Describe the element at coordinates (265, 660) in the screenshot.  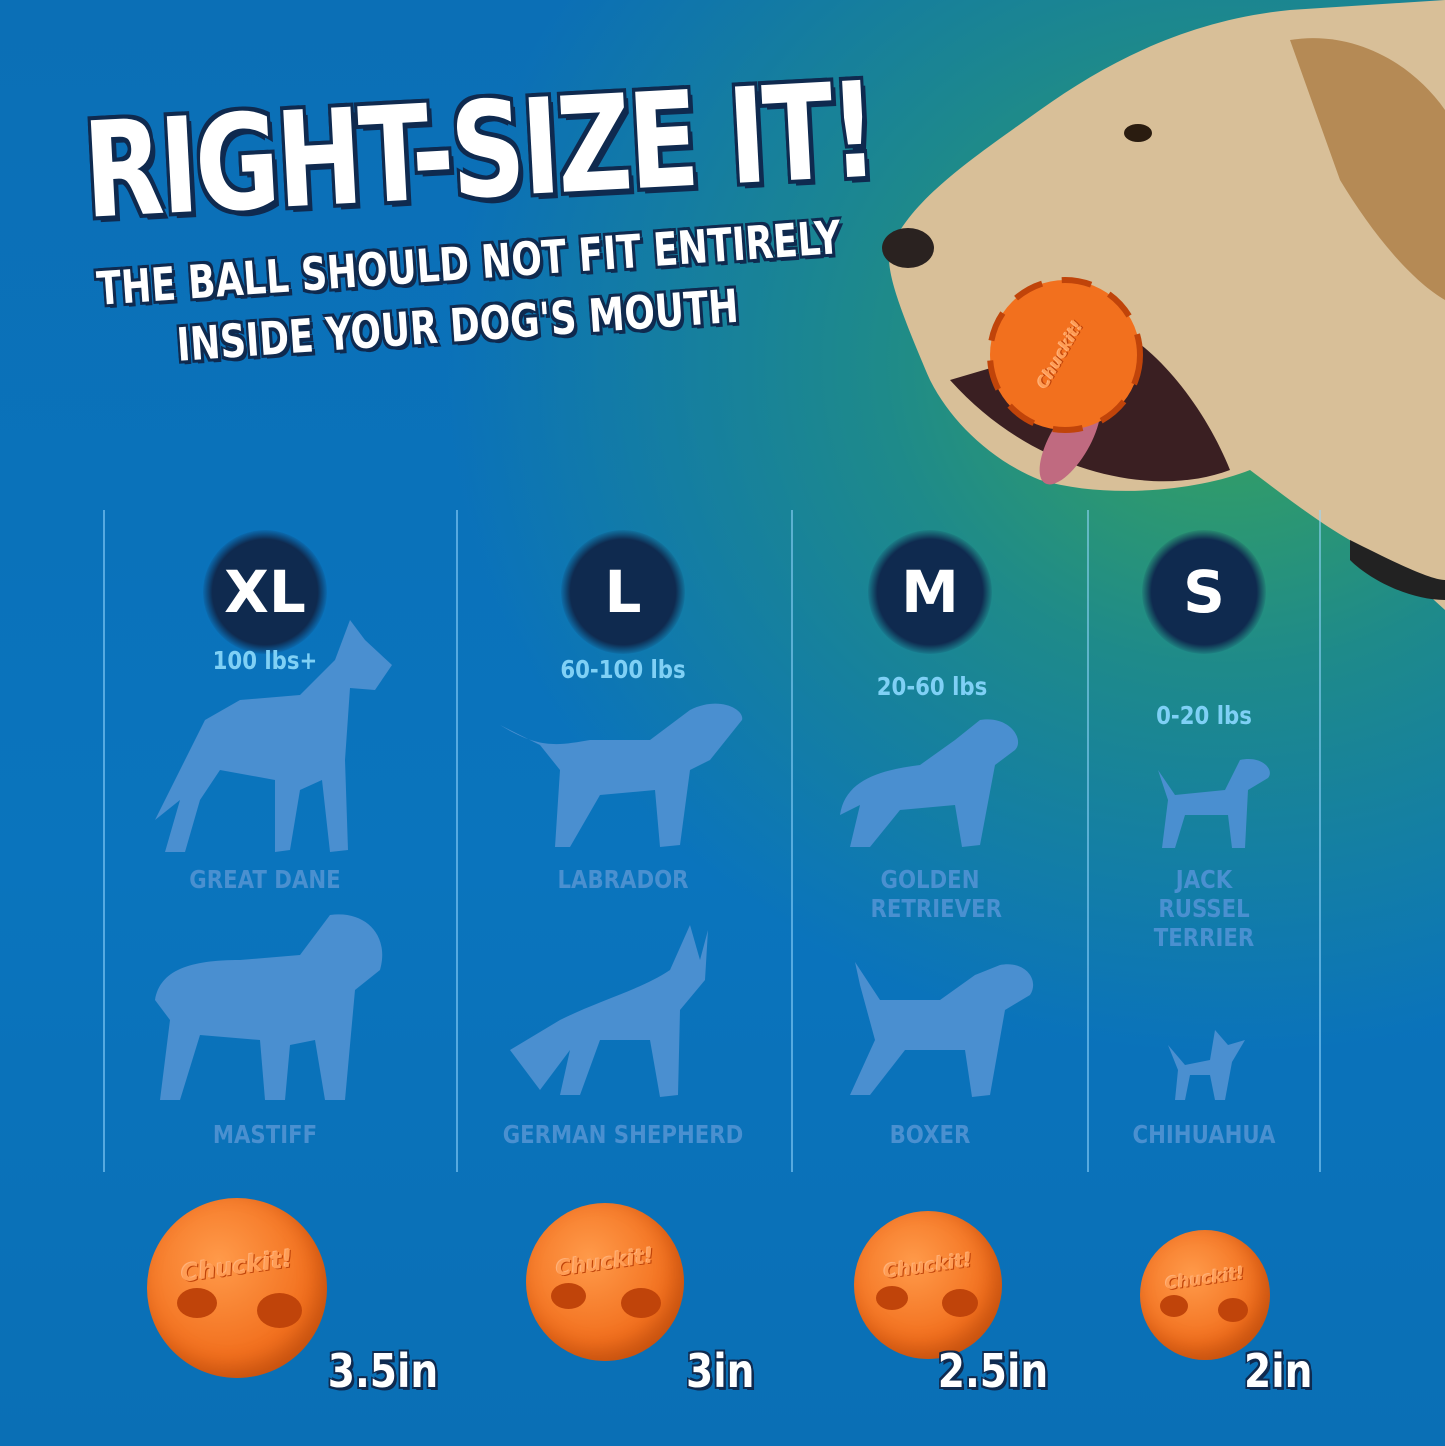
I see `weight-range-xl: 100 lbs+` at that location.